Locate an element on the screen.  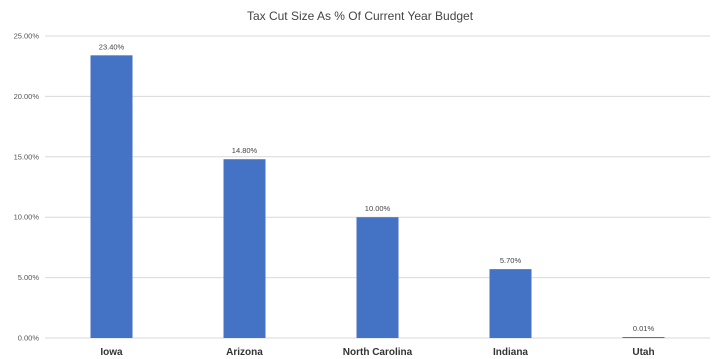
y-tick-label-3: 15.00% is located at coordinates (27, 156).